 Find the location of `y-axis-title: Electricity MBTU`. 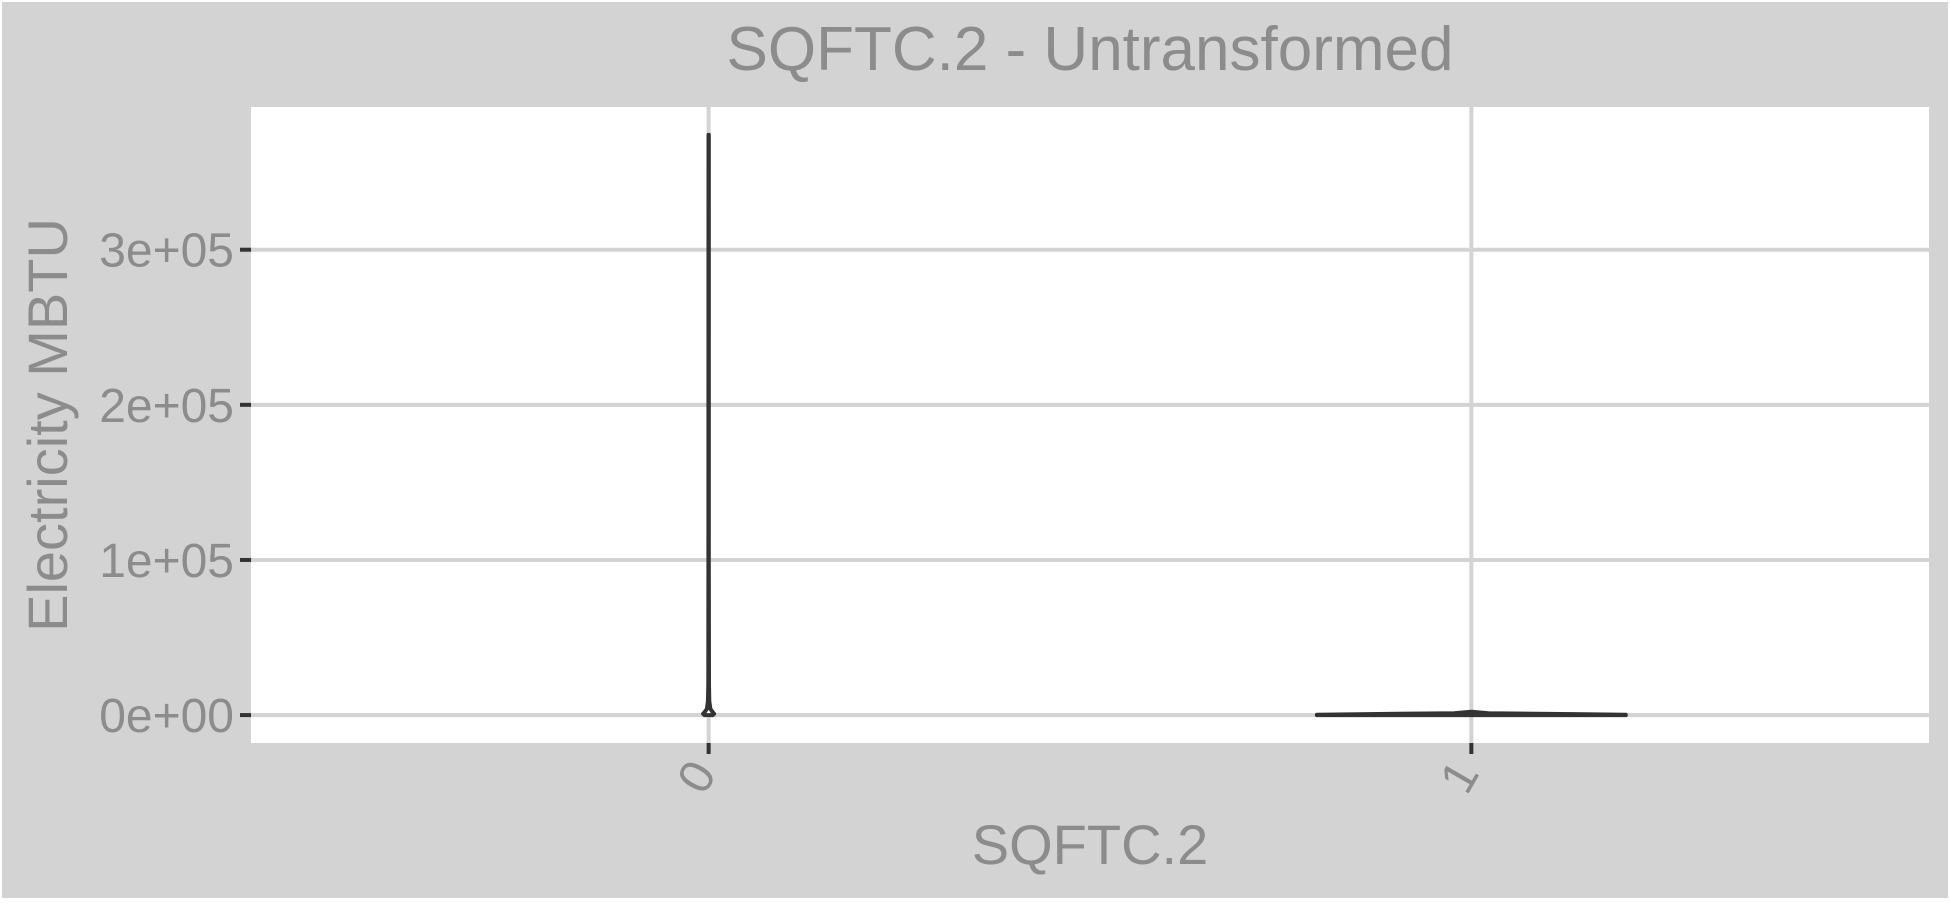

y-axis-title: Electricity MBTU is located at coordinates (47, 425).